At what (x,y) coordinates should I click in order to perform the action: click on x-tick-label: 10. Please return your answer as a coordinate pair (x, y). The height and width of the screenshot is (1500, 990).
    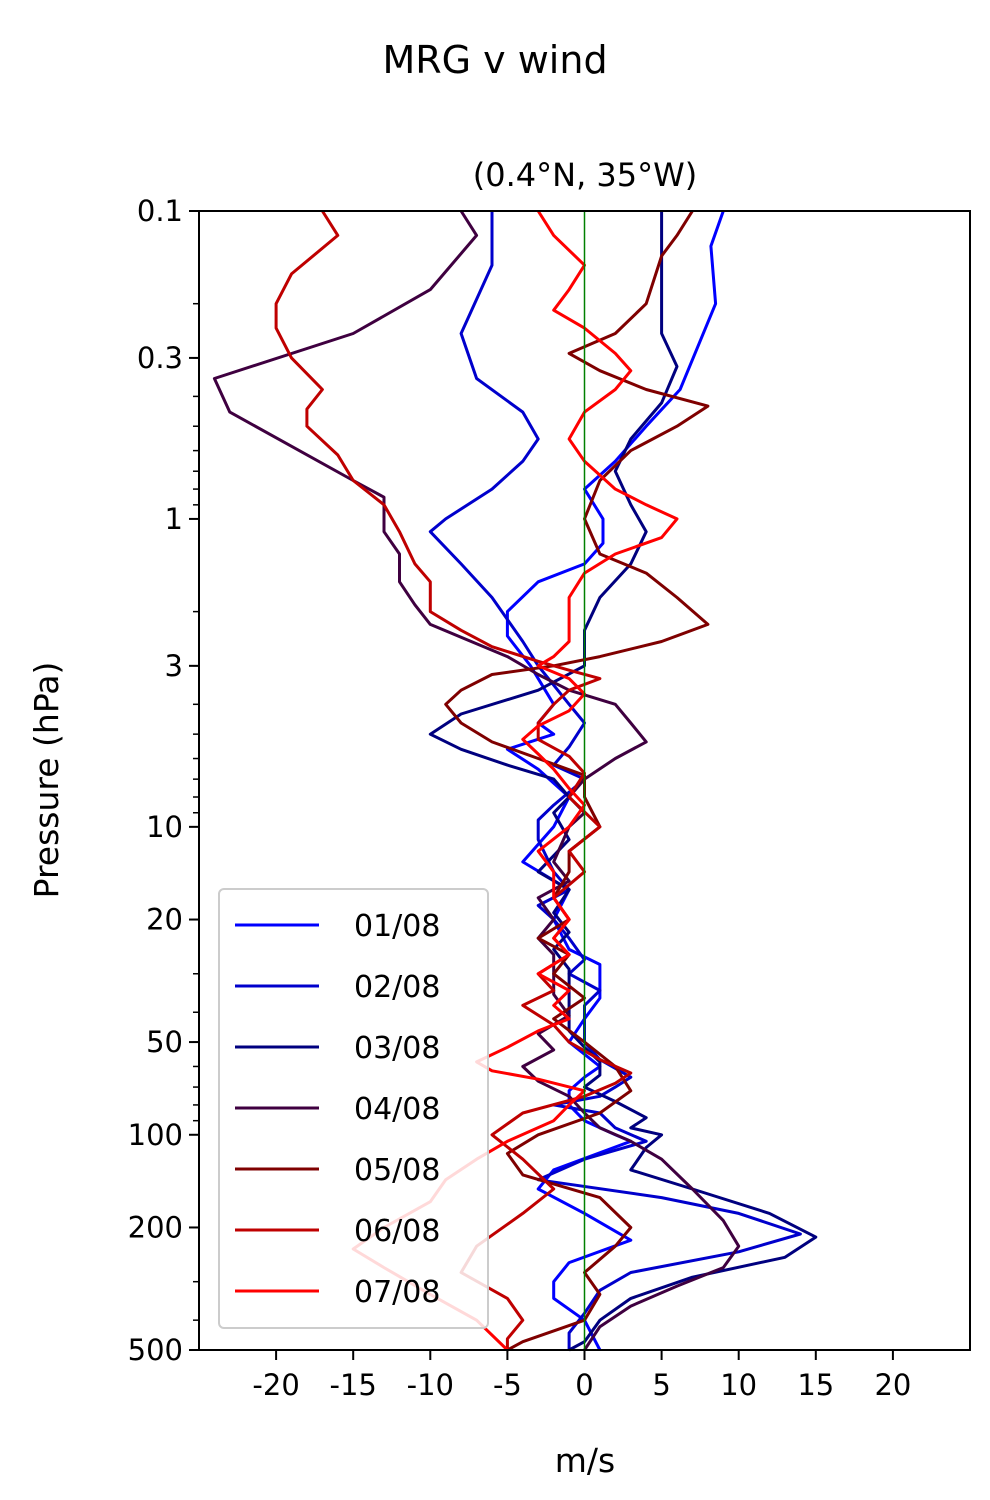
    Looking at the image, I should click on (738, 1385).